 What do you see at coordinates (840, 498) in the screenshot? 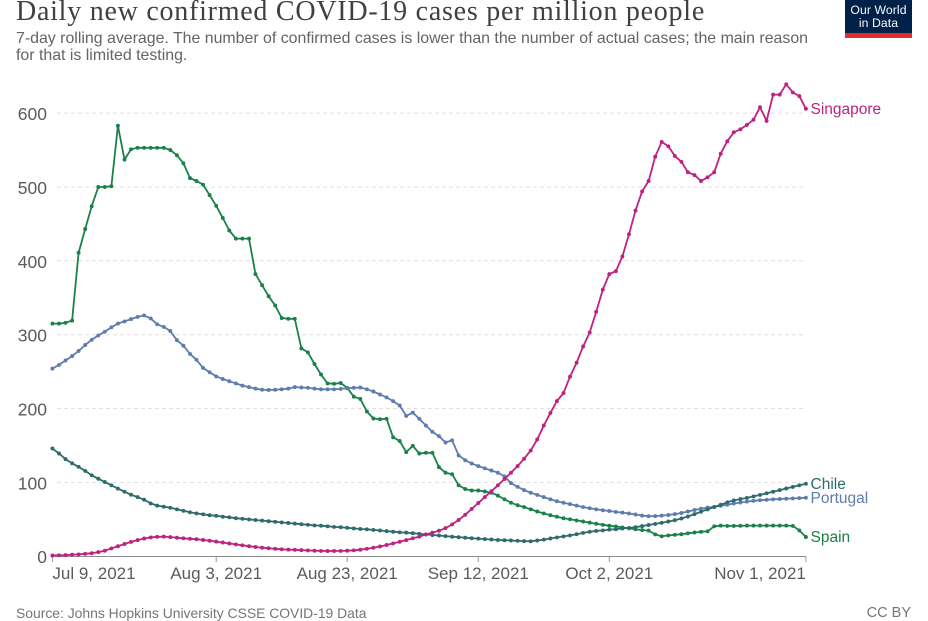
I see `svg-text: Portugal` at bounding box center [840, 498].